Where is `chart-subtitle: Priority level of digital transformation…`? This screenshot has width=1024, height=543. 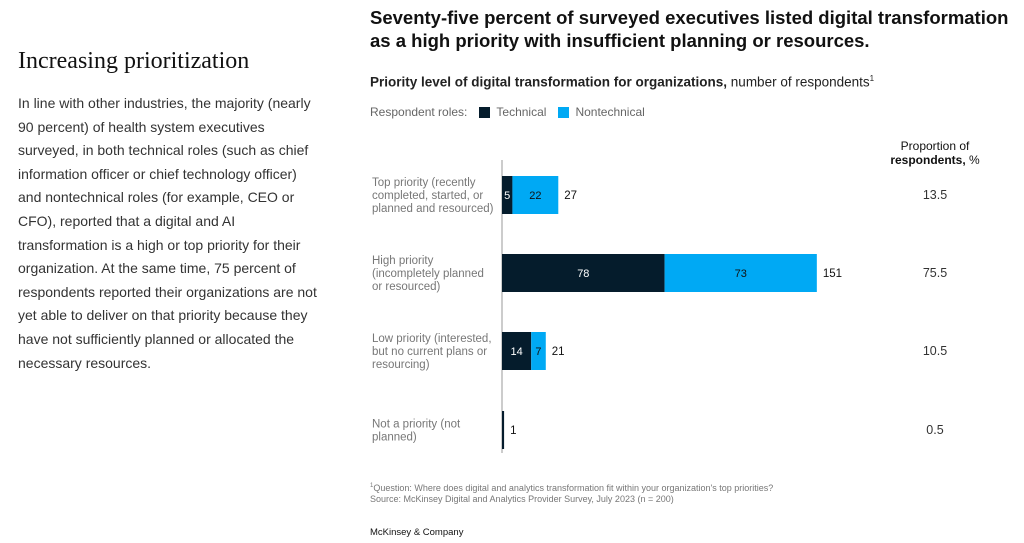 chart-subtitle: Priority level of digital transformation… is located at coordinates (622, 82).